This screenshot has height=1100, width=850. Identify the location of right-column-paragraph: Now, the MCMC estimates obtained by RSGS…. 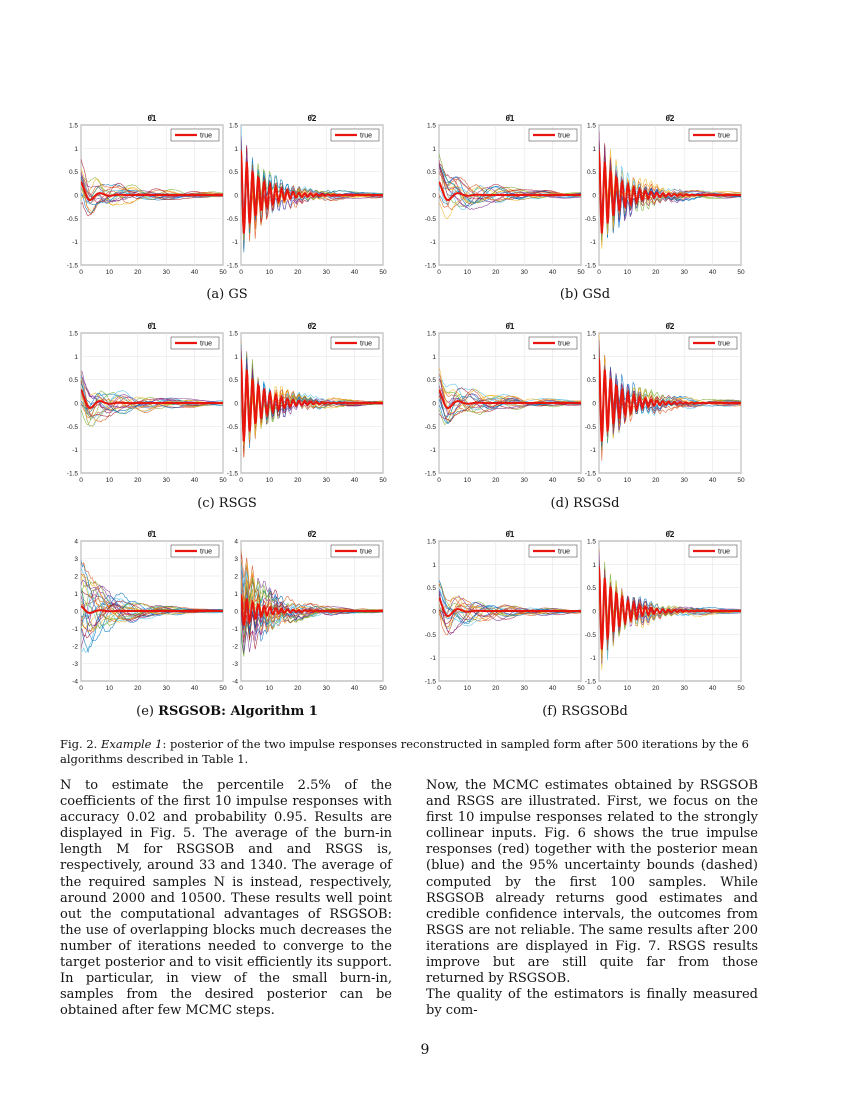
(592, 882).